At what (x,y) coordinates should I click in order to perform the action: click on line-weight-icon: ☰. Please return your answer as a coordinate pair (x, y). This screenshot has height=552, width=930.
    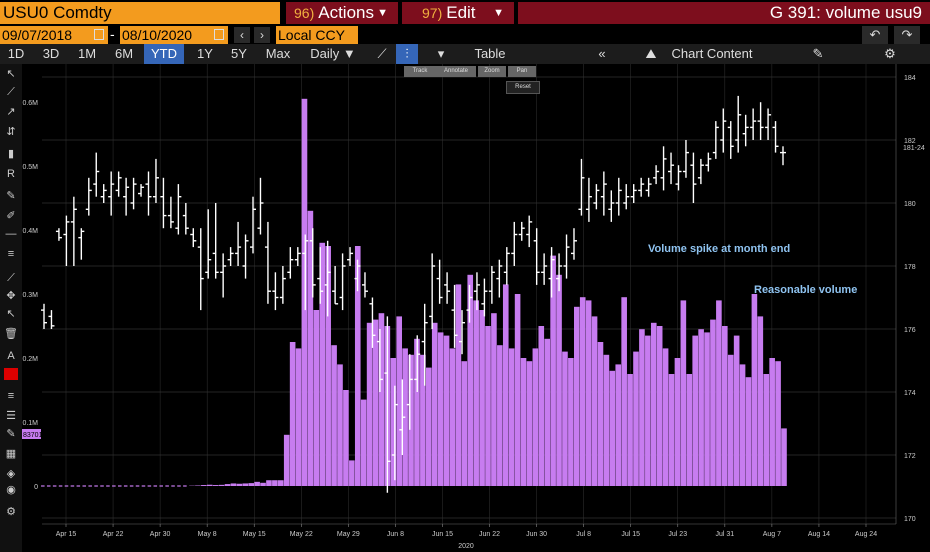
    Looking at the image, I should click on (11, 416).